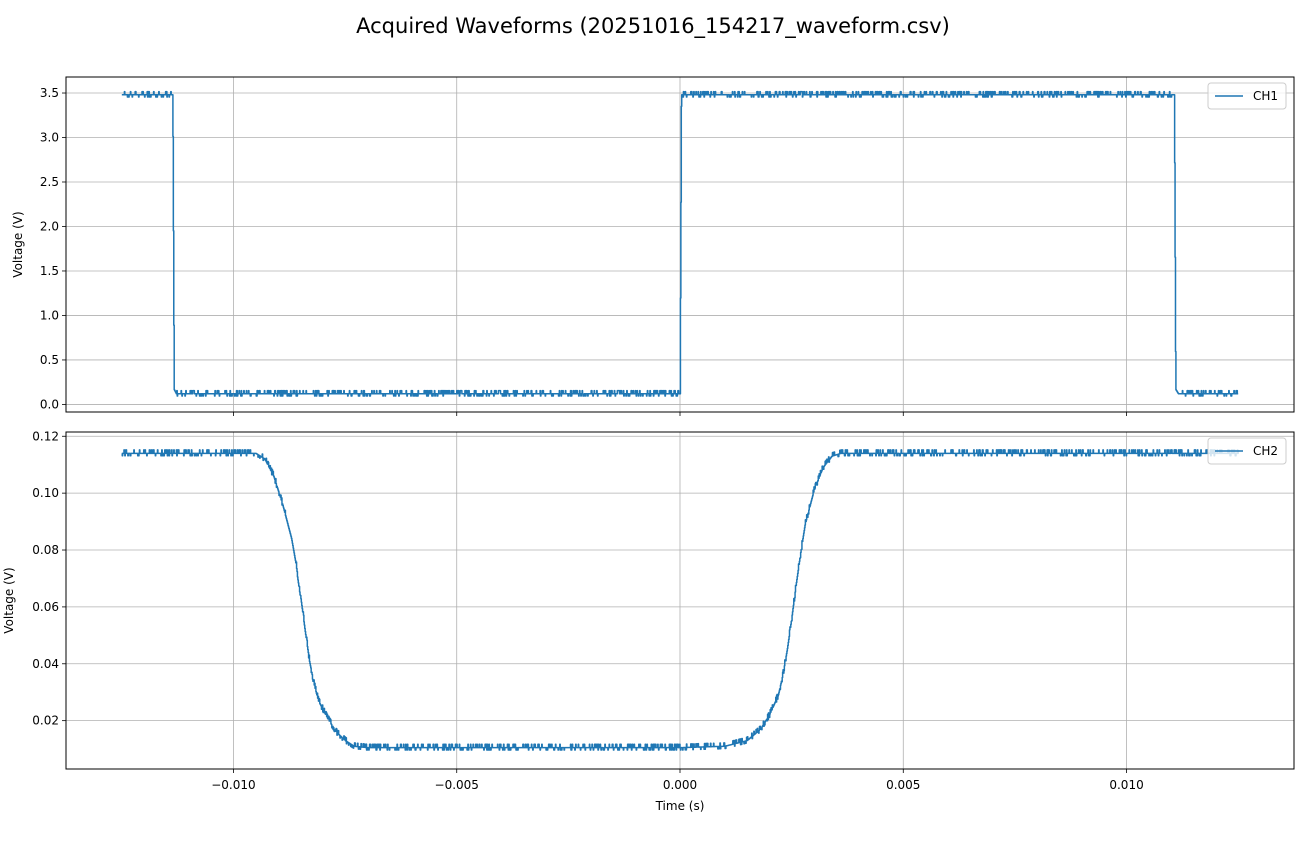  Describe the element at coordinates (49, 93) in the screenshot. I see `ch1-y-tick-label: 3.5` at that location.